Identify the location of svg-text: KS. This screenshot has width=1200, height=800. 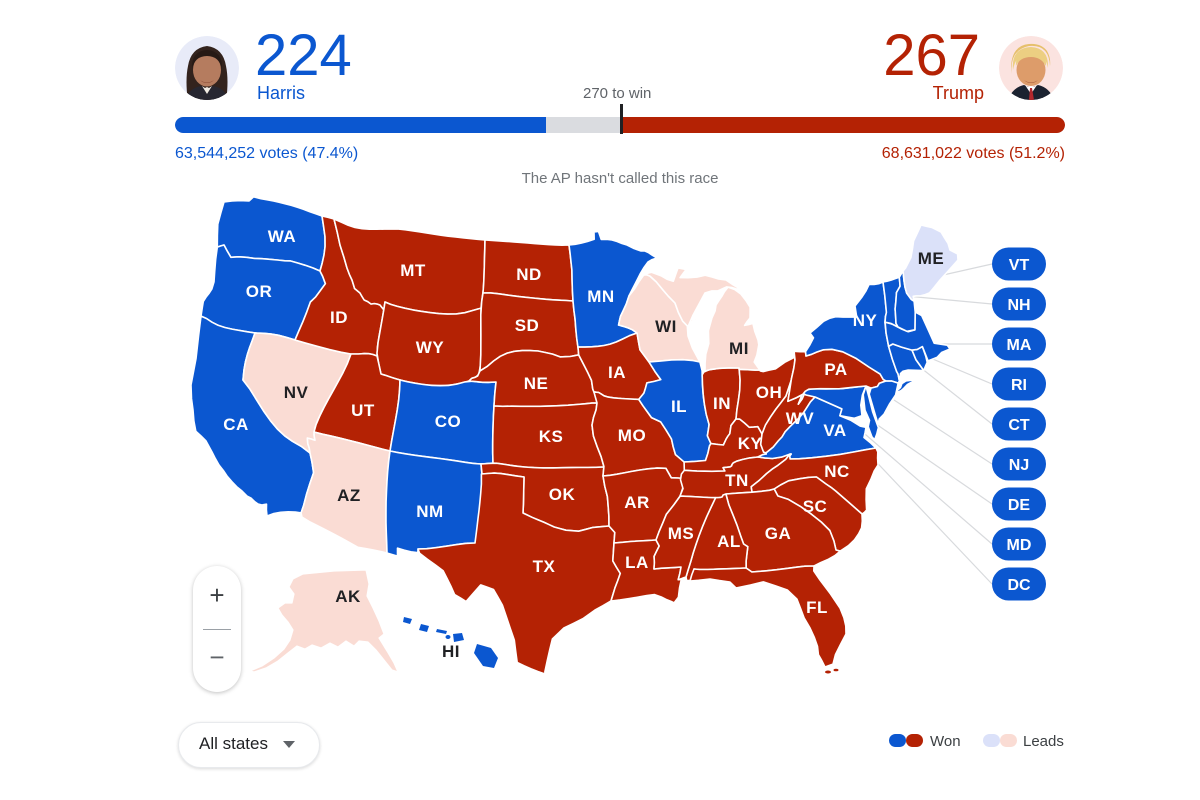
(551, 436).